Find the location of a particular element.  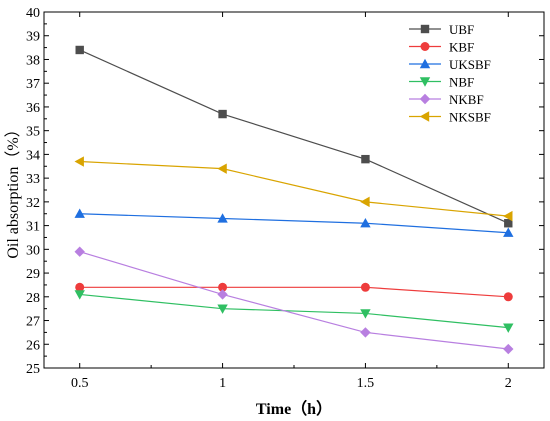

legend: UBF KBF UKSBF NBF NKBF NKSBF is located at coordinates (450, 73).